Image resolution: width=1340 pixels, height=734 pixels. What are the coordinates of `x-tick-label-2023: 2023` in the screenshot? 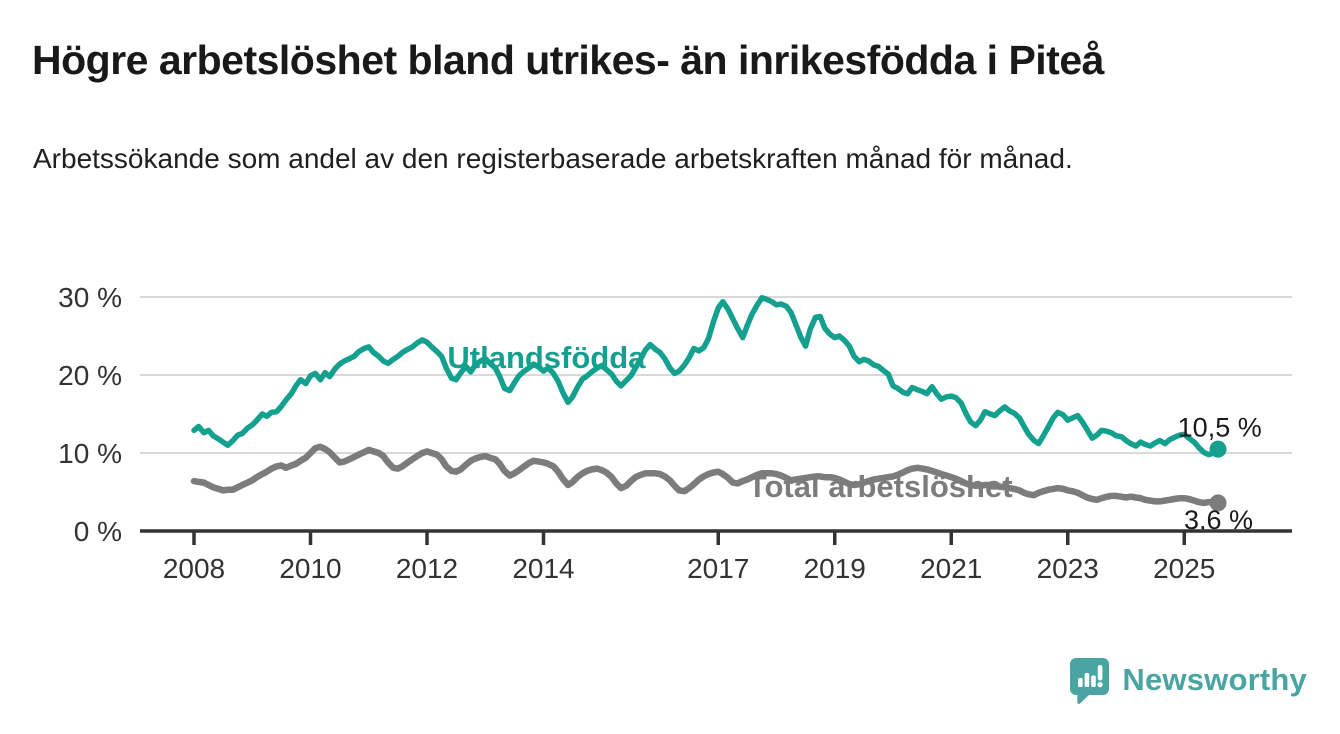 It's located at (1068, 568).